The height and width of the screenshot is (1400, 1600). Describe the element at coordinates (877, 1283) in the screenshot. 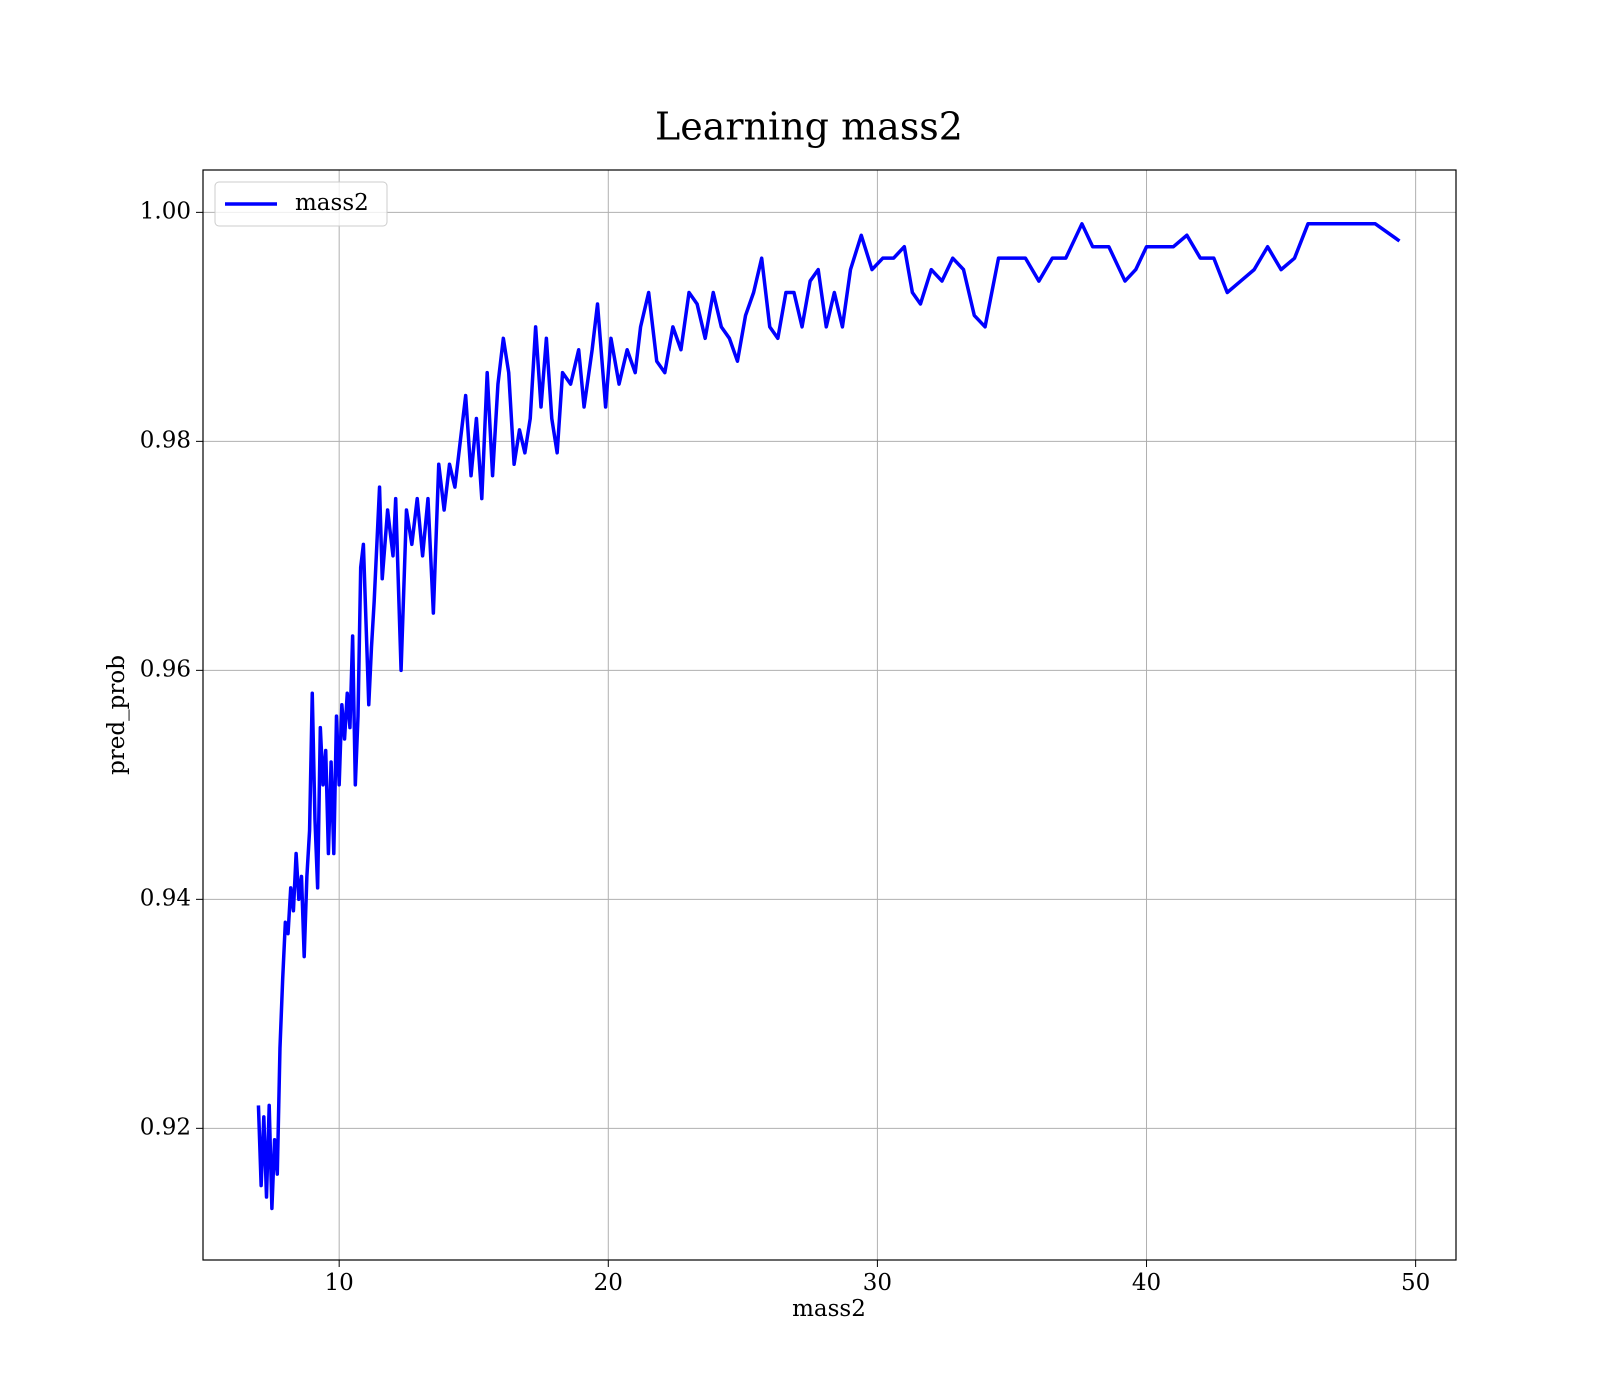

I see `x-tick-label: 30` at that location.